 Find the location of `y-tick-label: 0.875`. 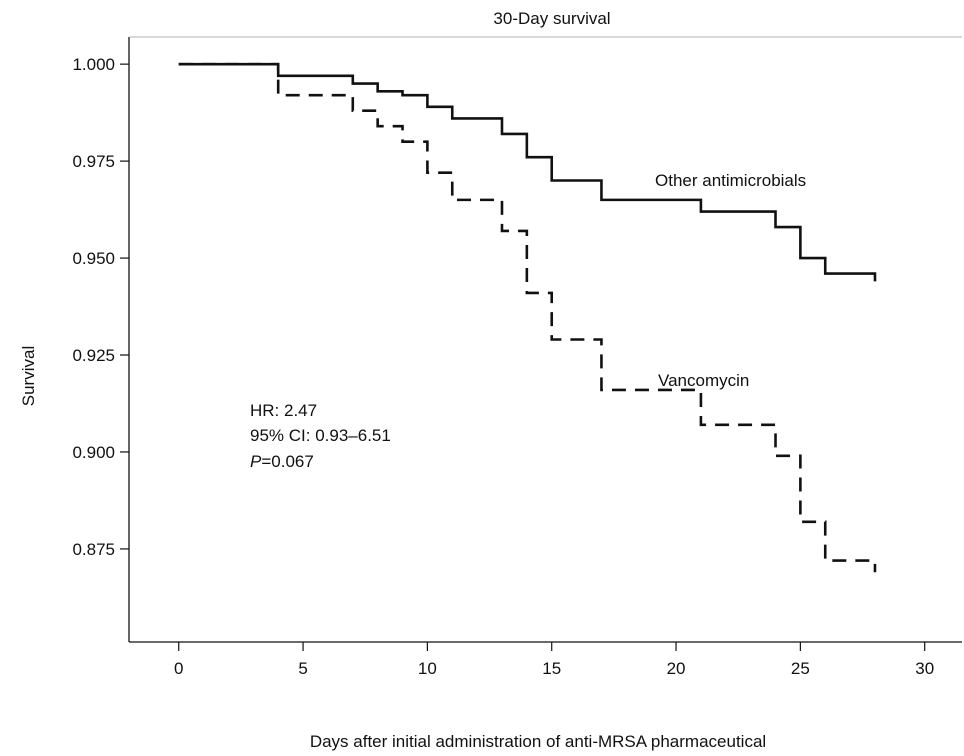

y-tick-label: 0.875 is located at coordinates (93, 549).